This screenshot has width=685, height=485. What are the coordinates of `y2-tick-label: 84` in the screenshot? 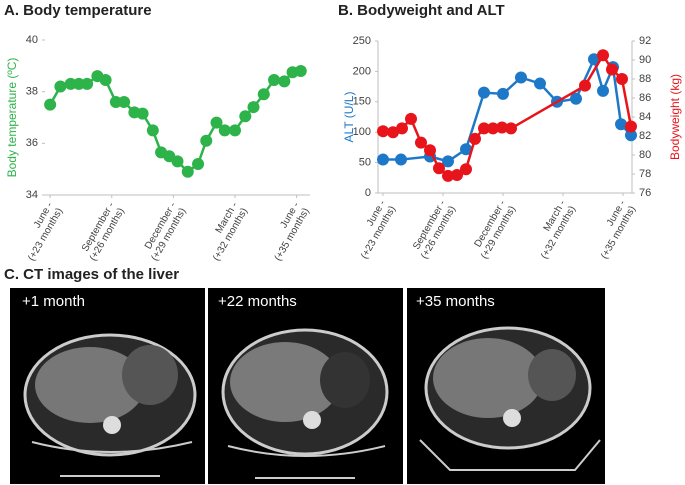 It's located at (645, 117).